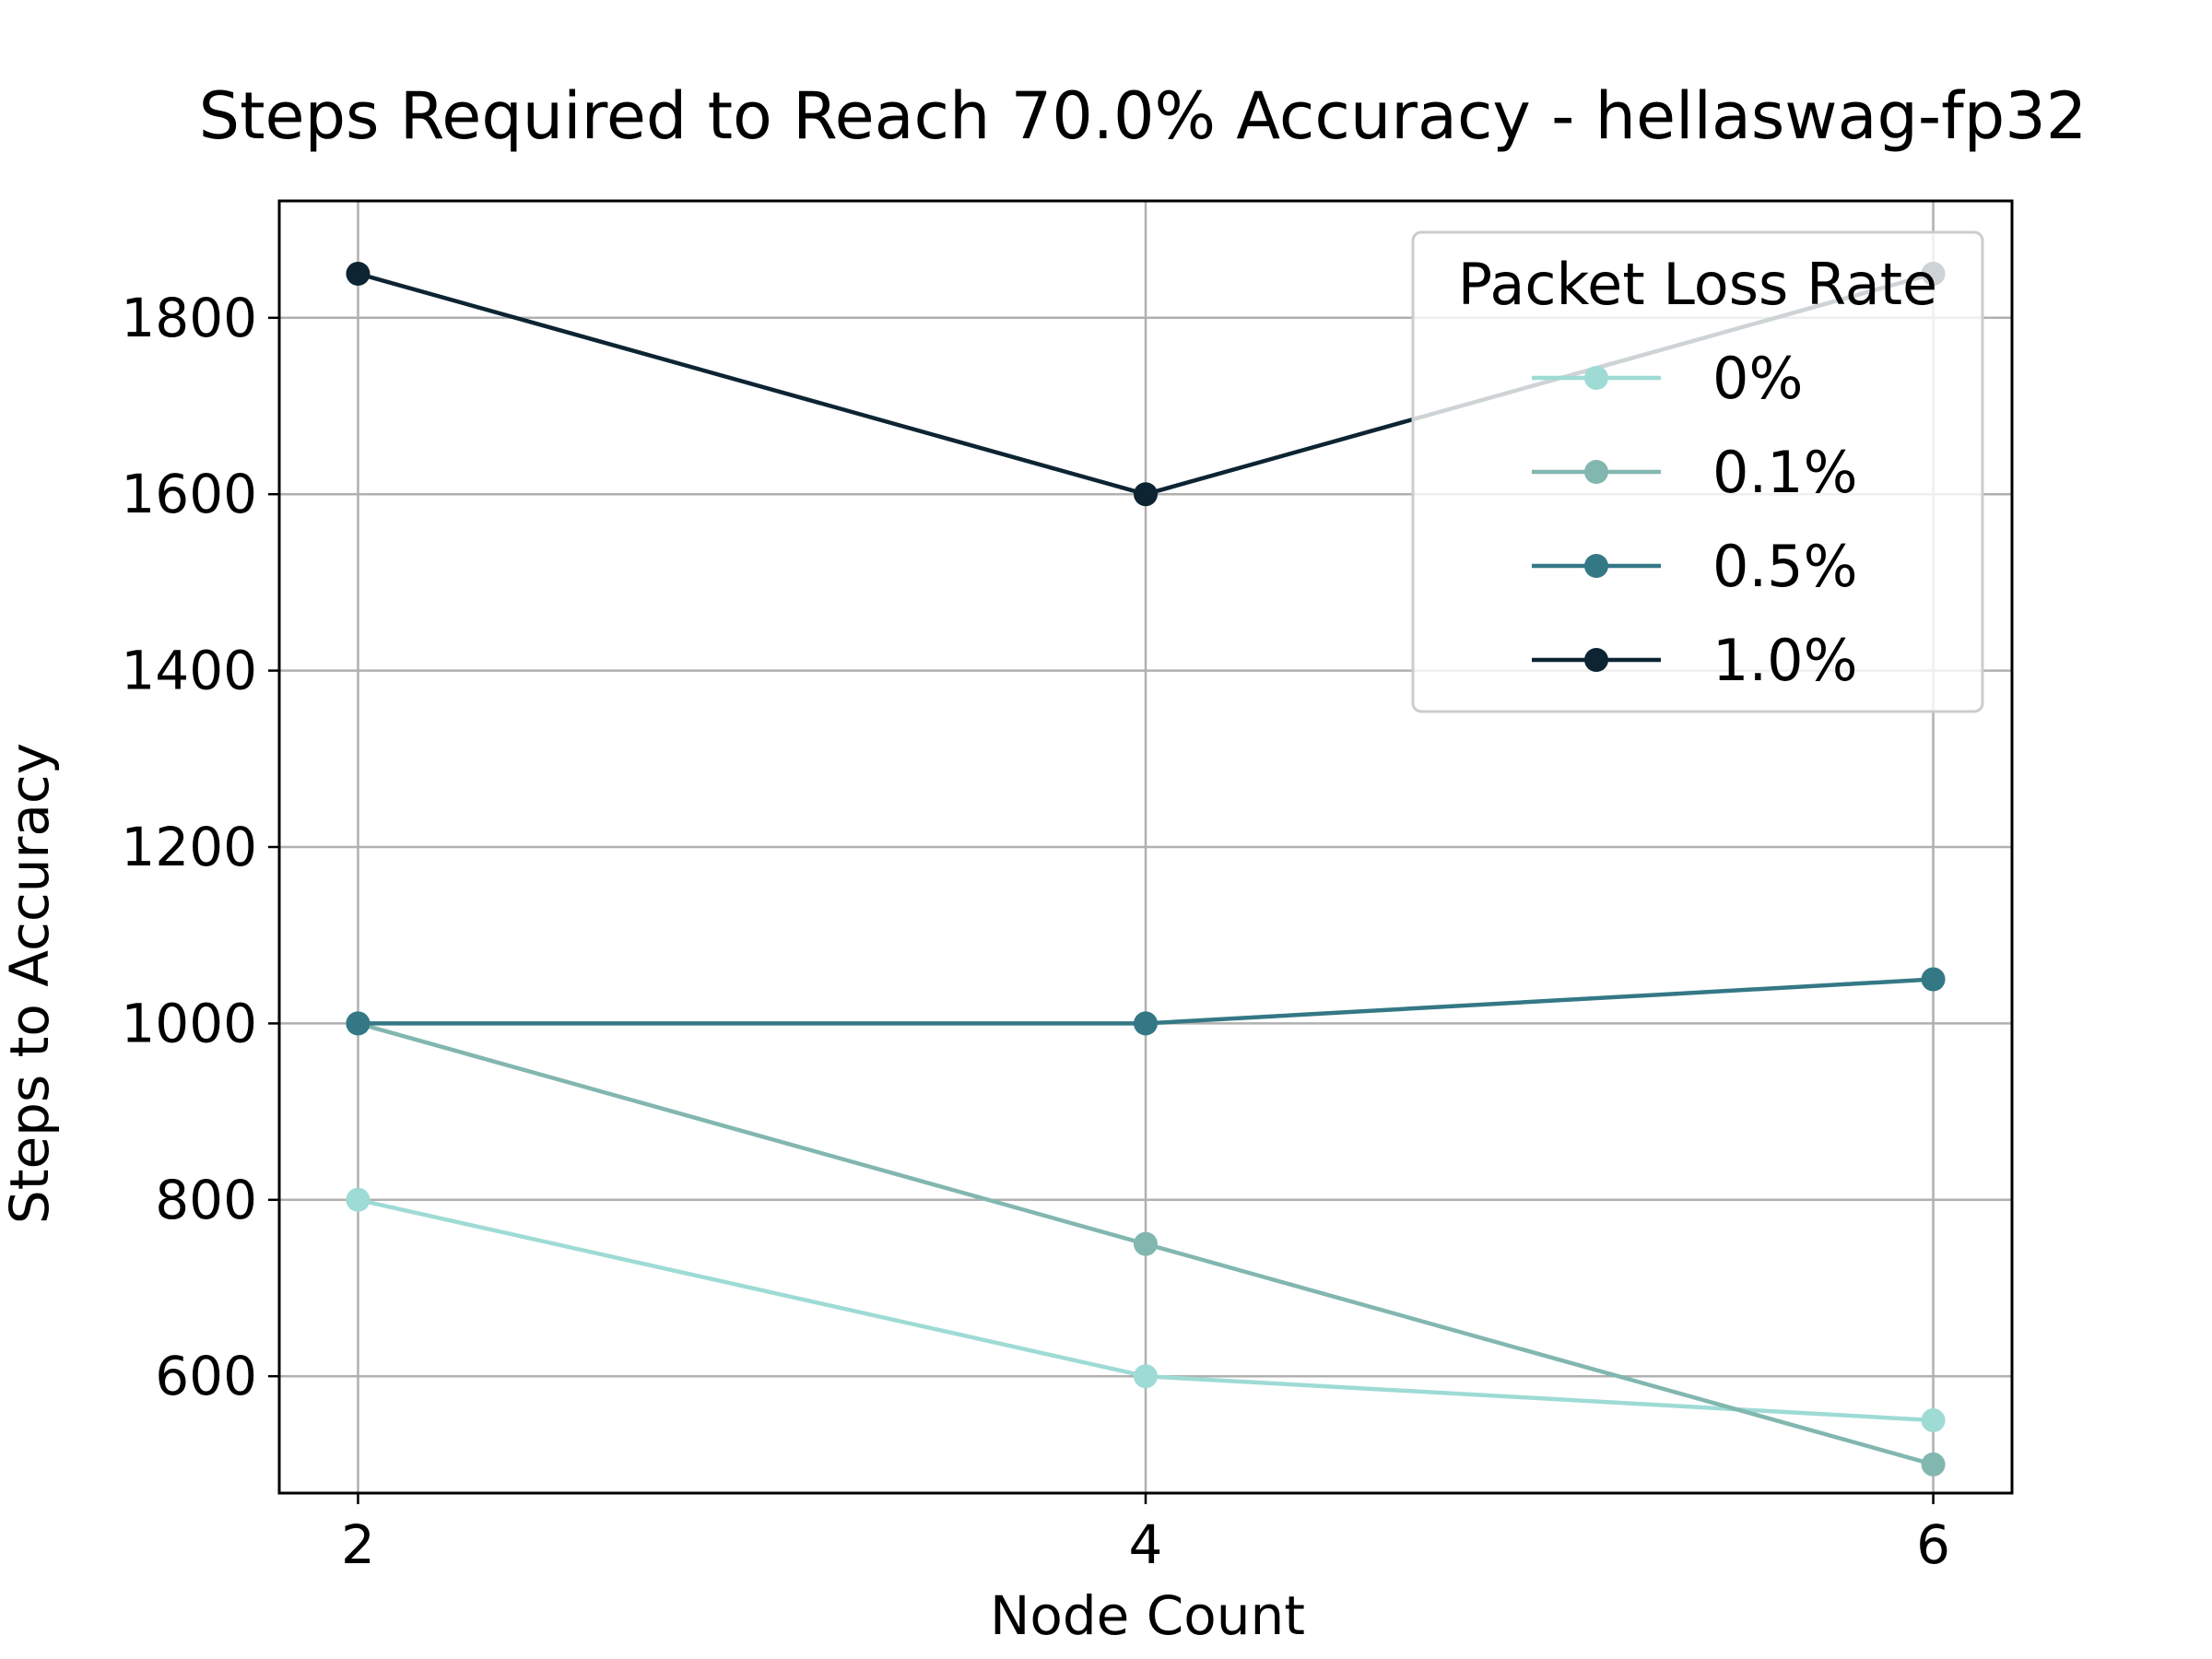 The width and height of the screenshot is (2212, 1659). I want to click on legend-label: 1.0%, so click(1785, 660).